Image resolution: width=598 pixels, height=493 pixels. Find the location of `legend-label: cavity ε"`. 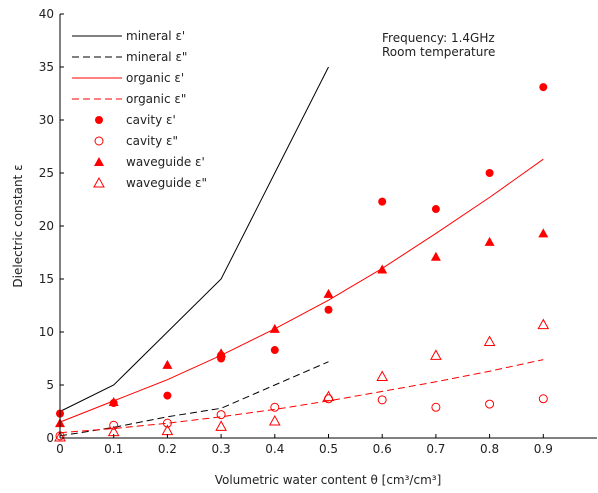

legend-label: cavity ε" is located at coordinates (152, 141).